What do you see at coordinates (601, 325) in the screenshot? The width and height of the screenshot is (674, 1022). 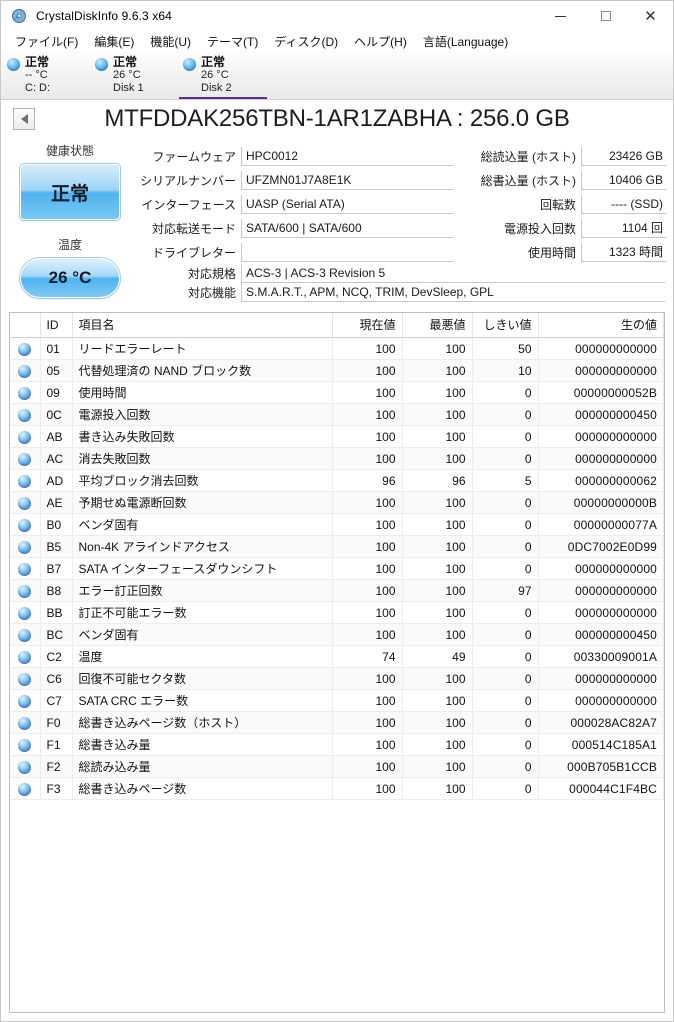 I see `column-header-raw: 生の値` at bounding box center [601, 325].